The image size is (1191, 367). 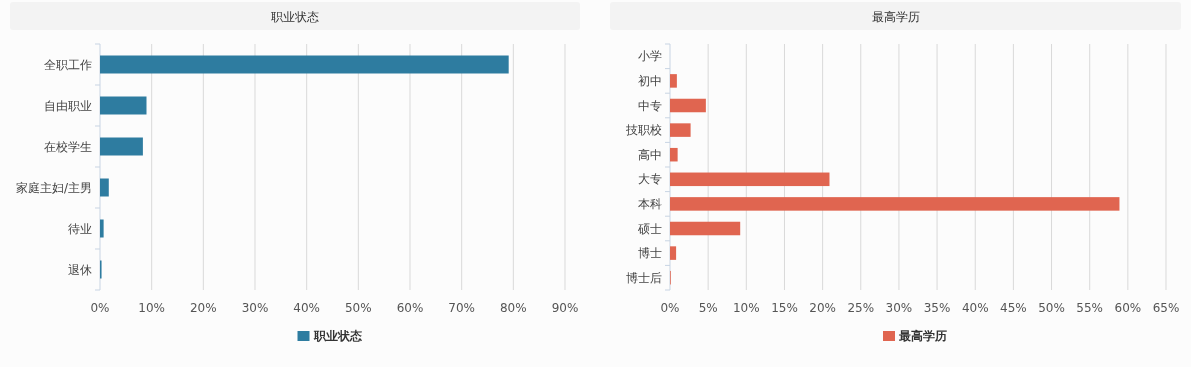 I want to click on y-tick-label: 家庭主妇/主男, so click(x=53, y=187).